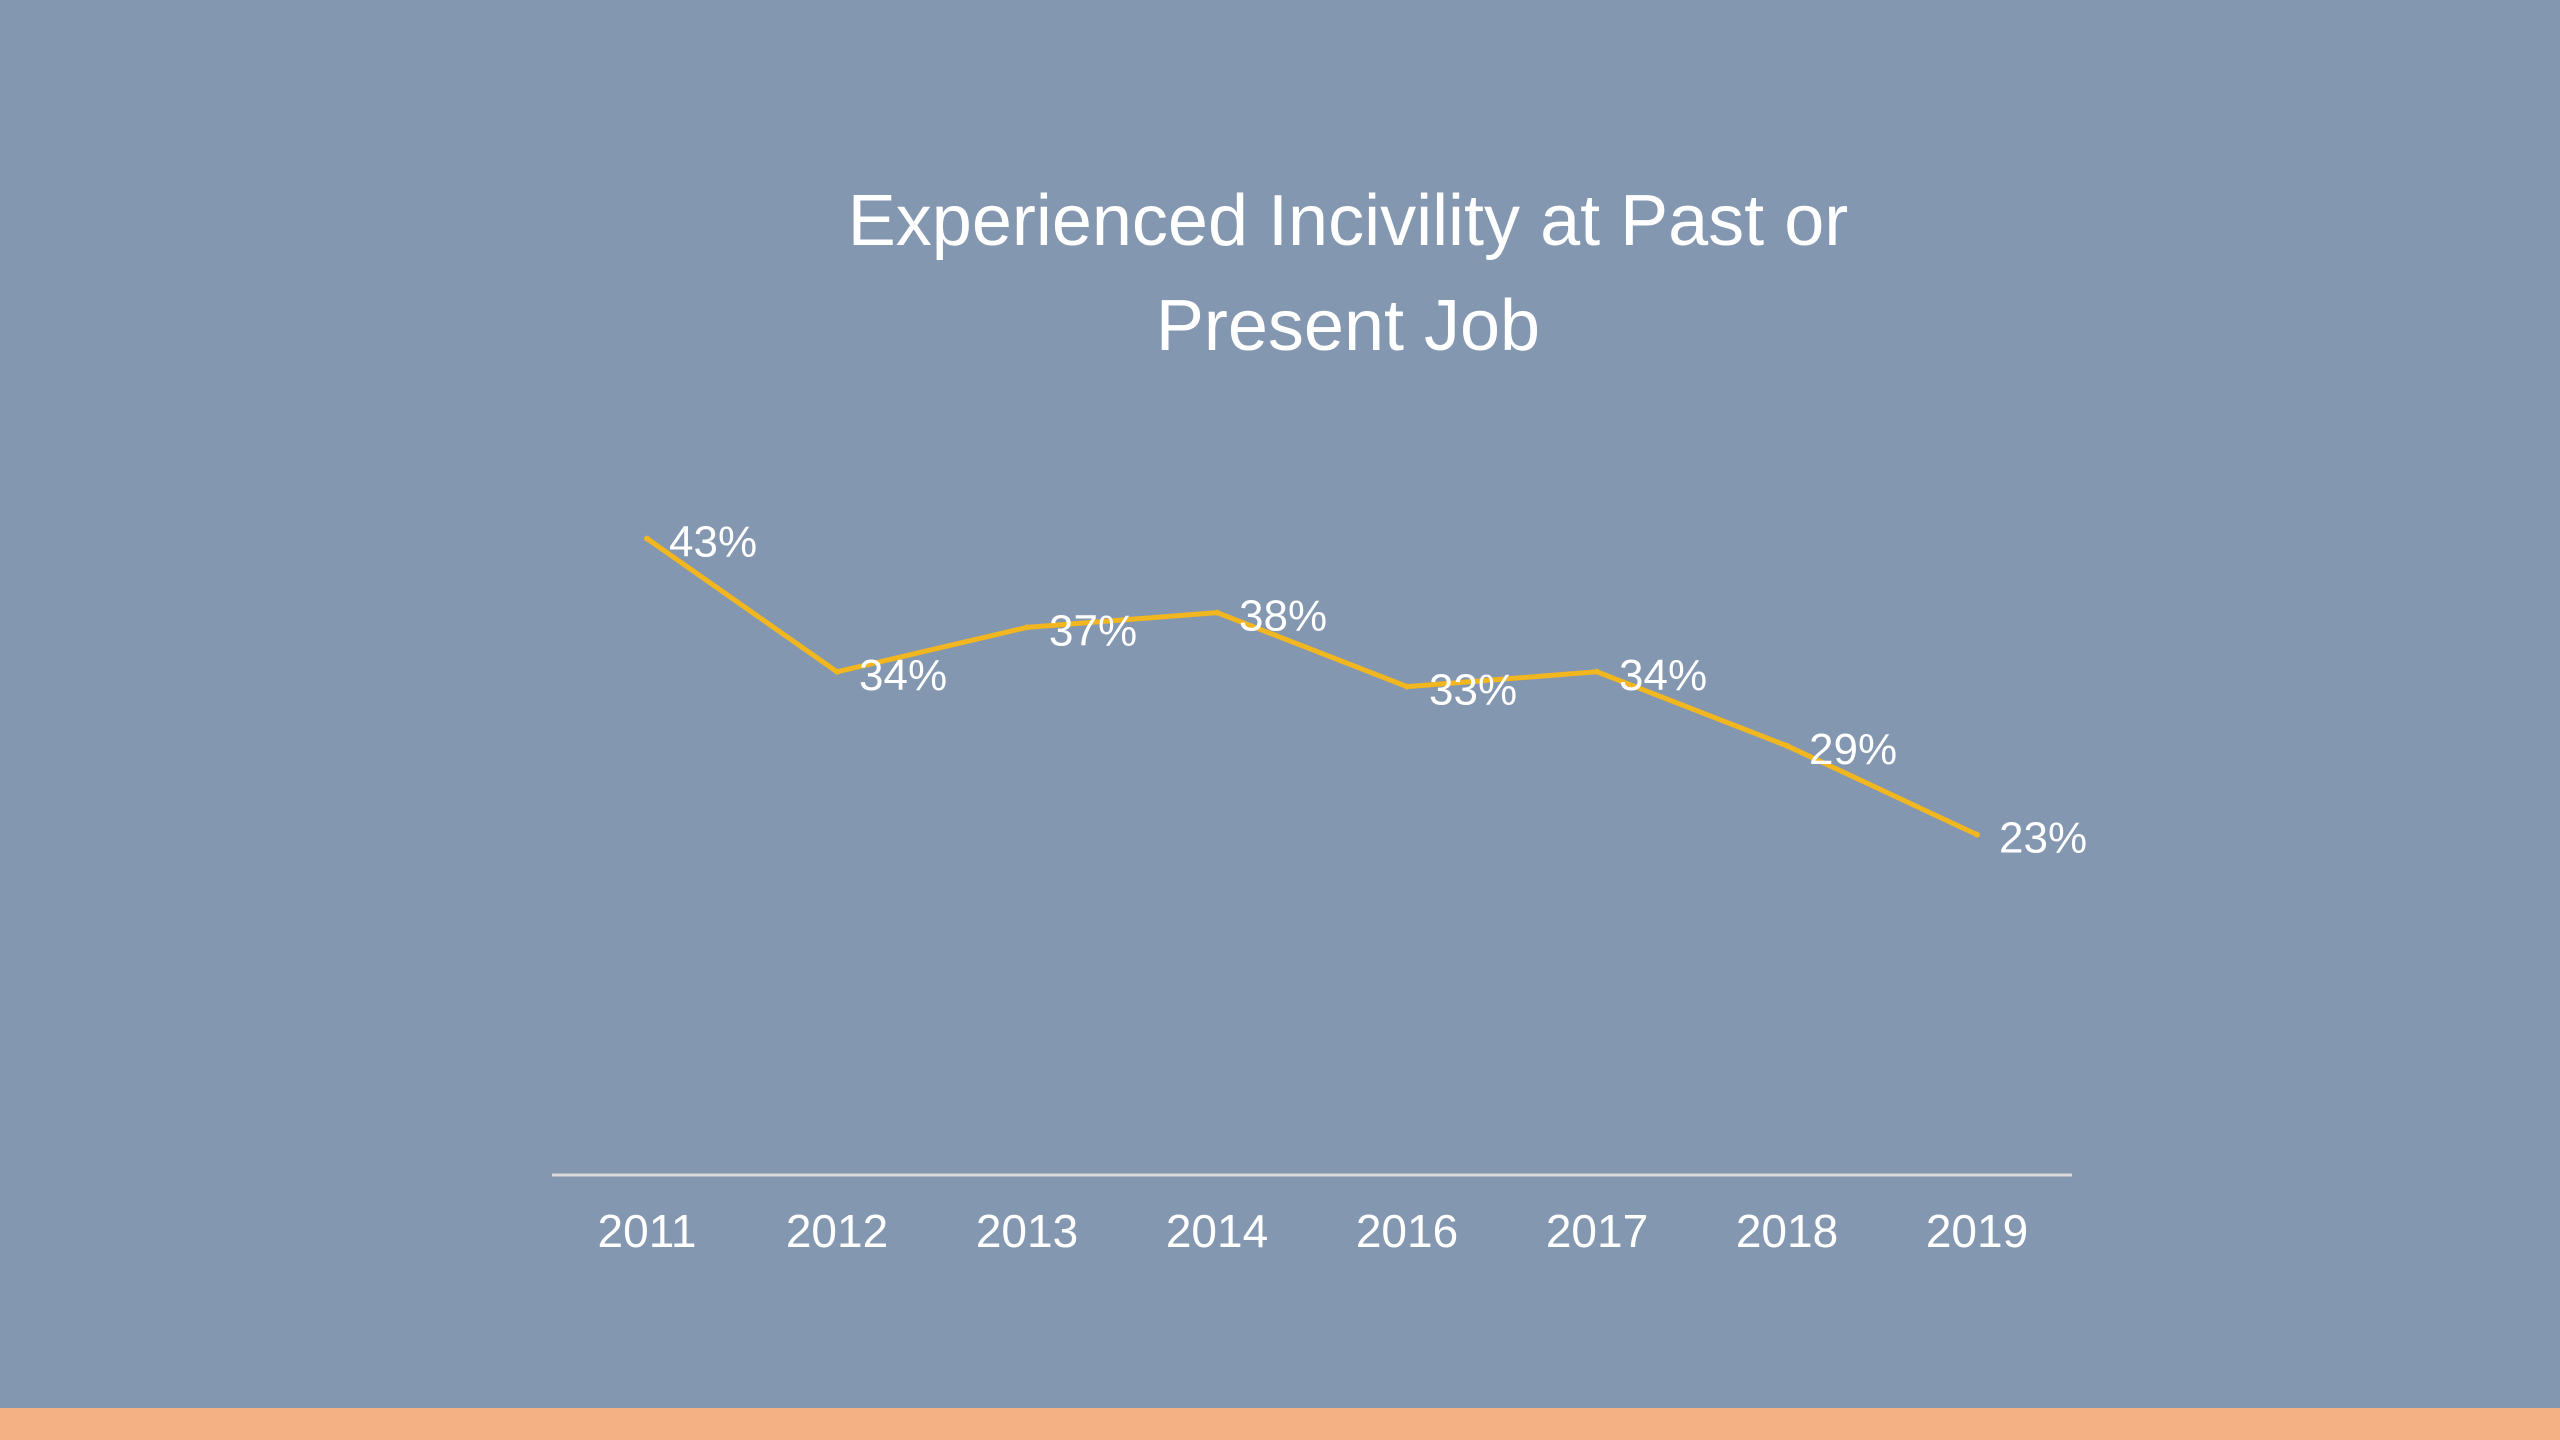 This screenshot has width=2560, height=1440. What do you see at coordinates (1313, 1231) in the screenshot?
I see `x-axis-tick-labels: 2011 2012 2013 2014 2016 2017 2018 2019` at bounding box center [1313, 1231].